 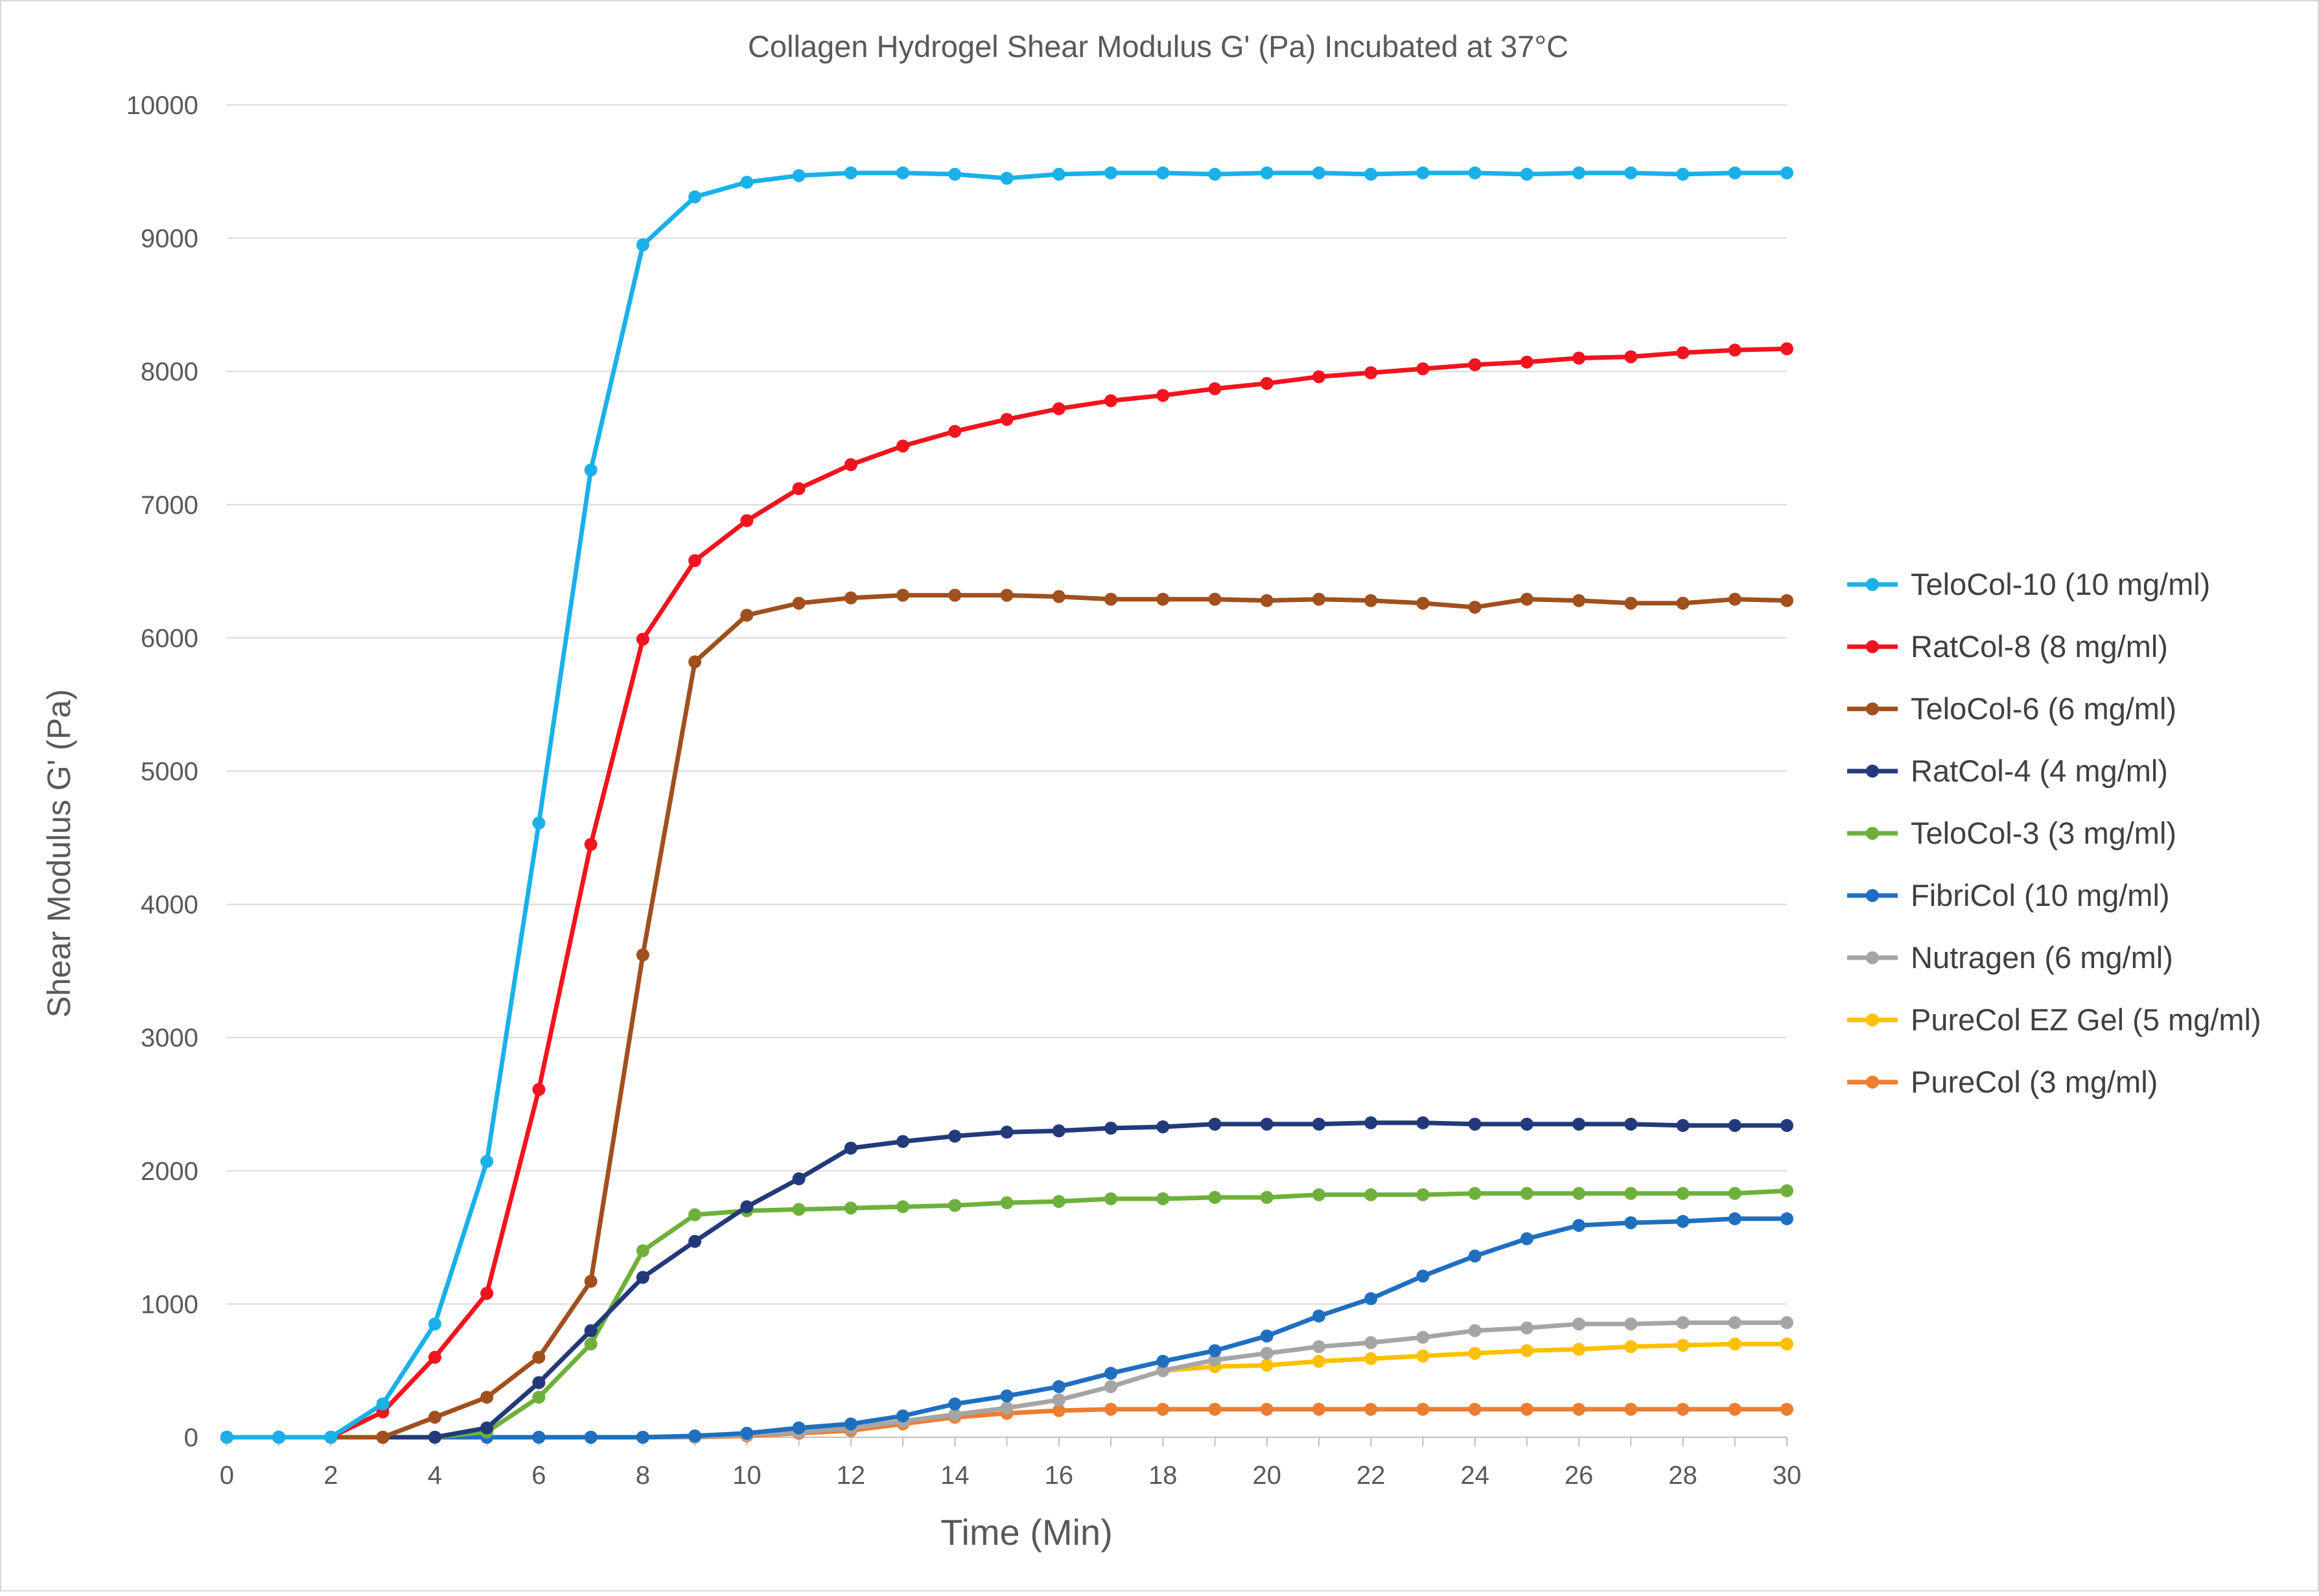 I want to click on legend-label: TeloCol-10 (10 mg/ml), so click(x=2060, y=584).